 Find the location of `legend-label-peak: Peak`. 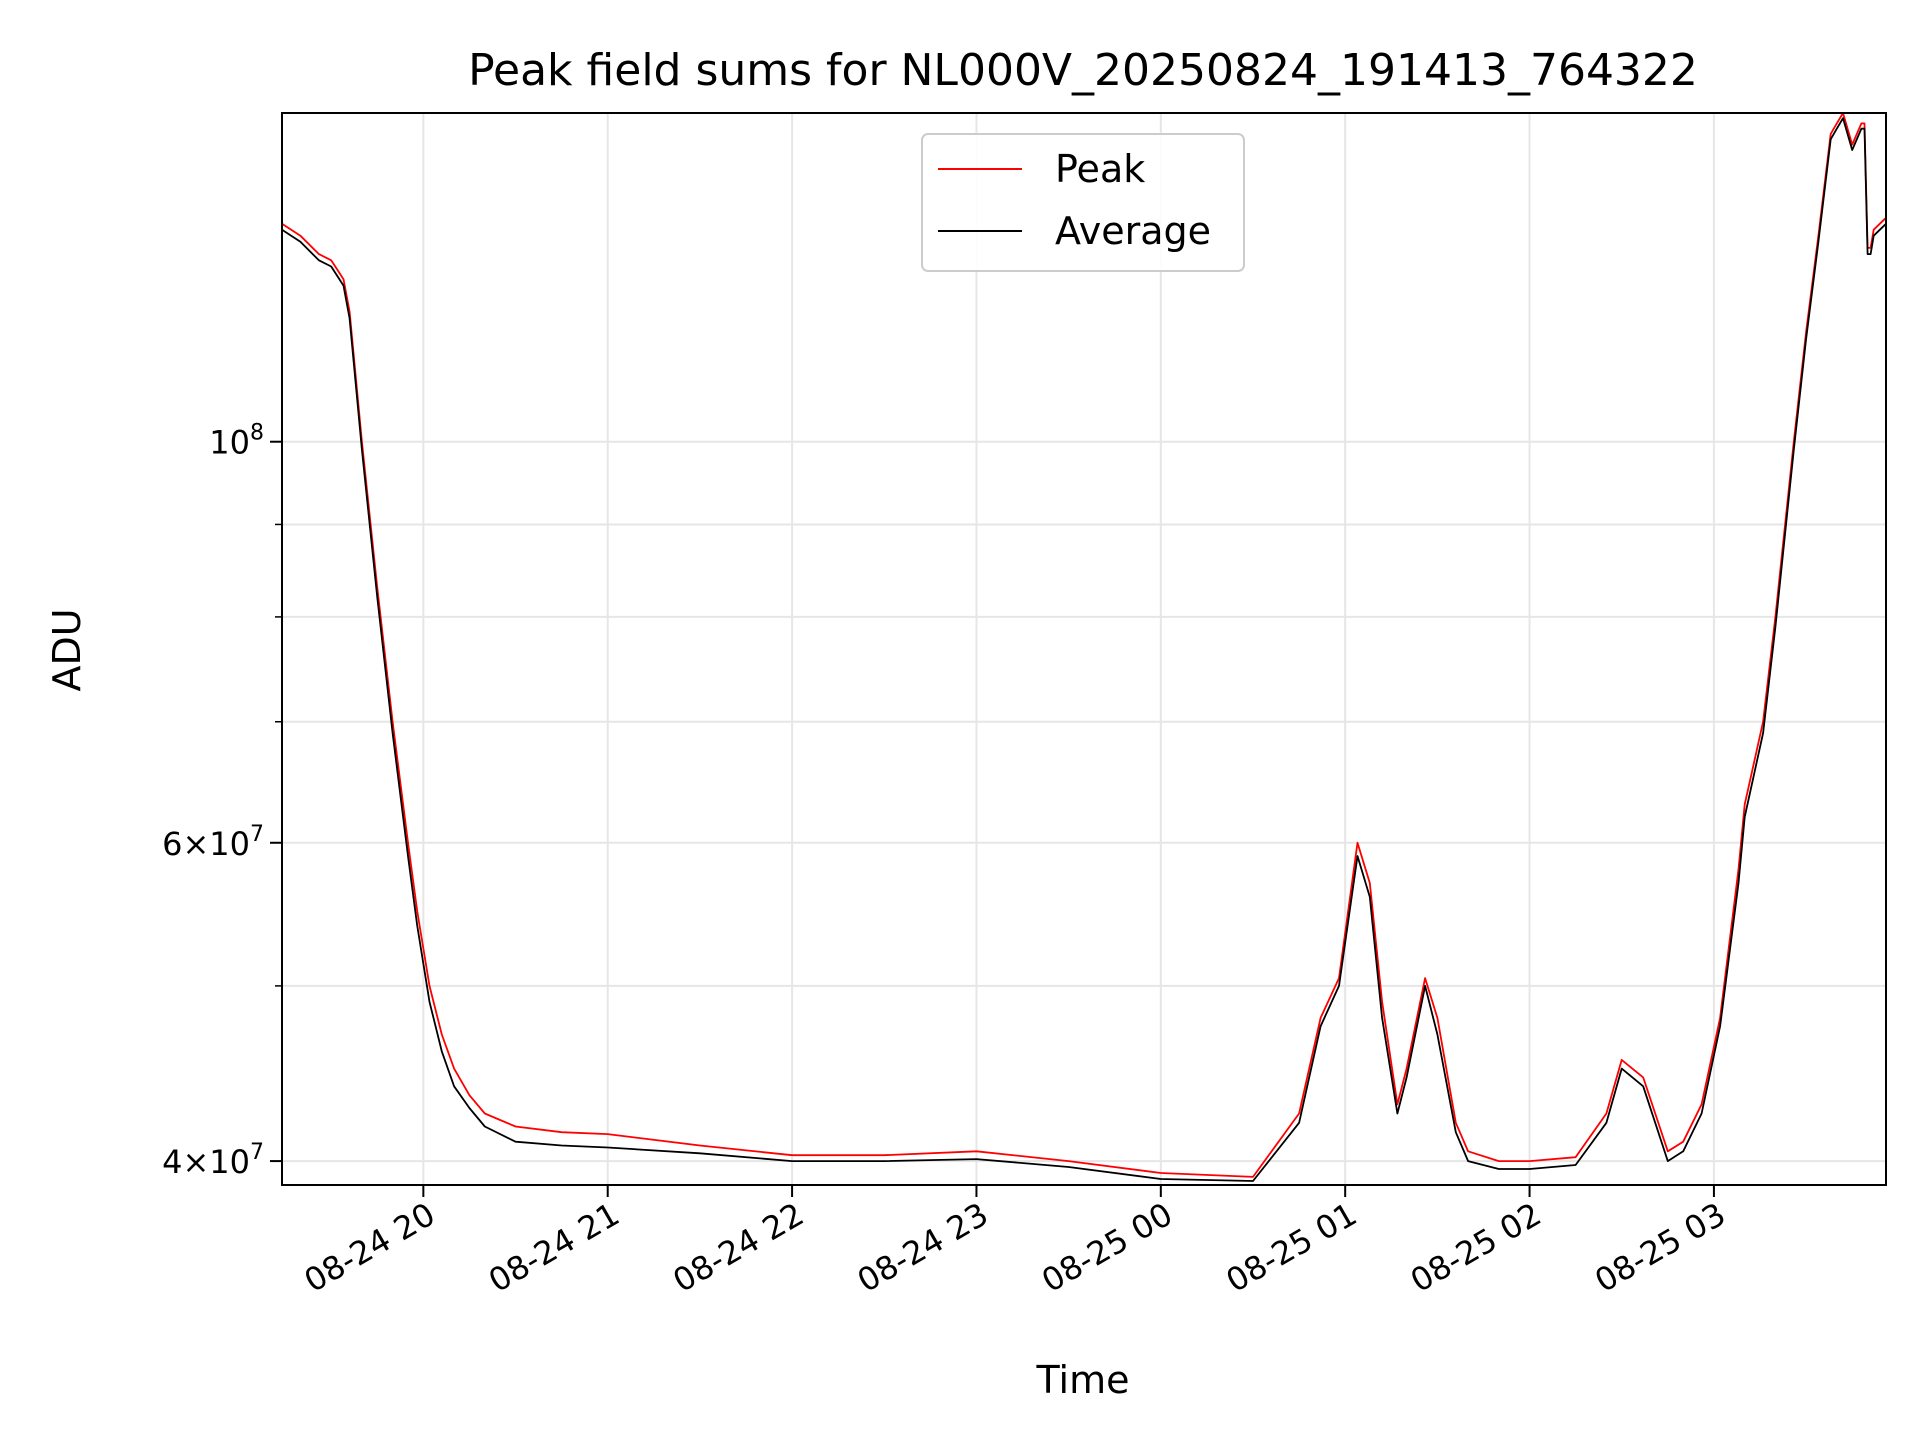

legend-label-peak: Peak is located at coordinates (1100, 169).